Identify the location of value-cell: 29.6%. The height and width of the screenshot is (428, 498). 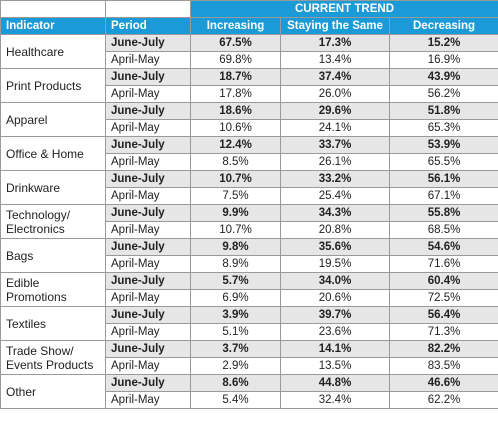
(335, 111).